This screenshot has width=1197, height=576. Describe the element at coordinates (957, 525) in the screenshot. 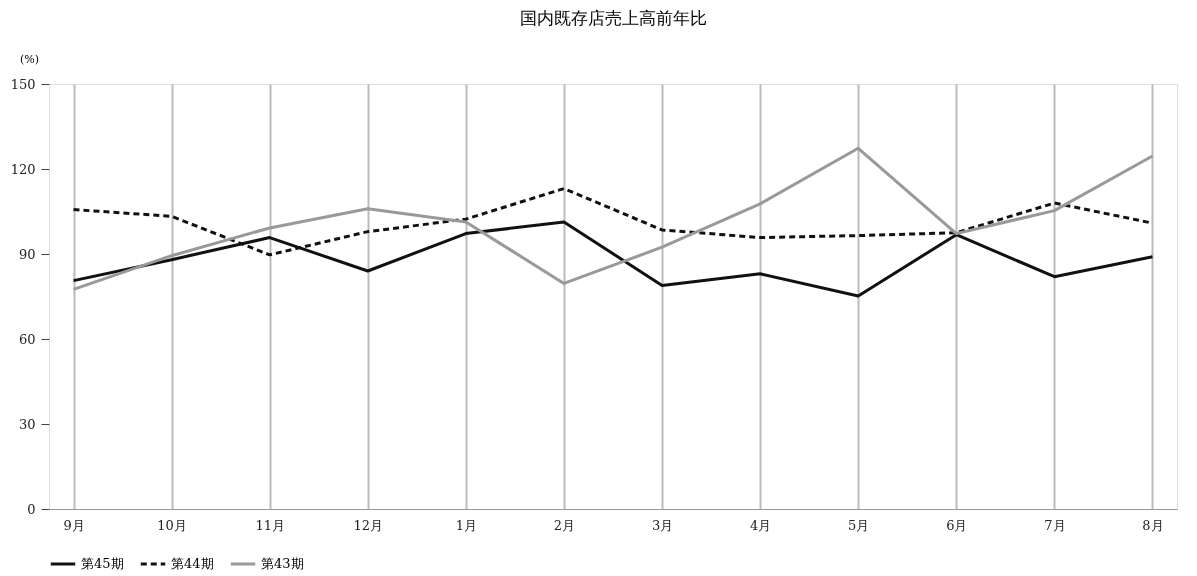

I see `x-tick-label: 6月` at that location.